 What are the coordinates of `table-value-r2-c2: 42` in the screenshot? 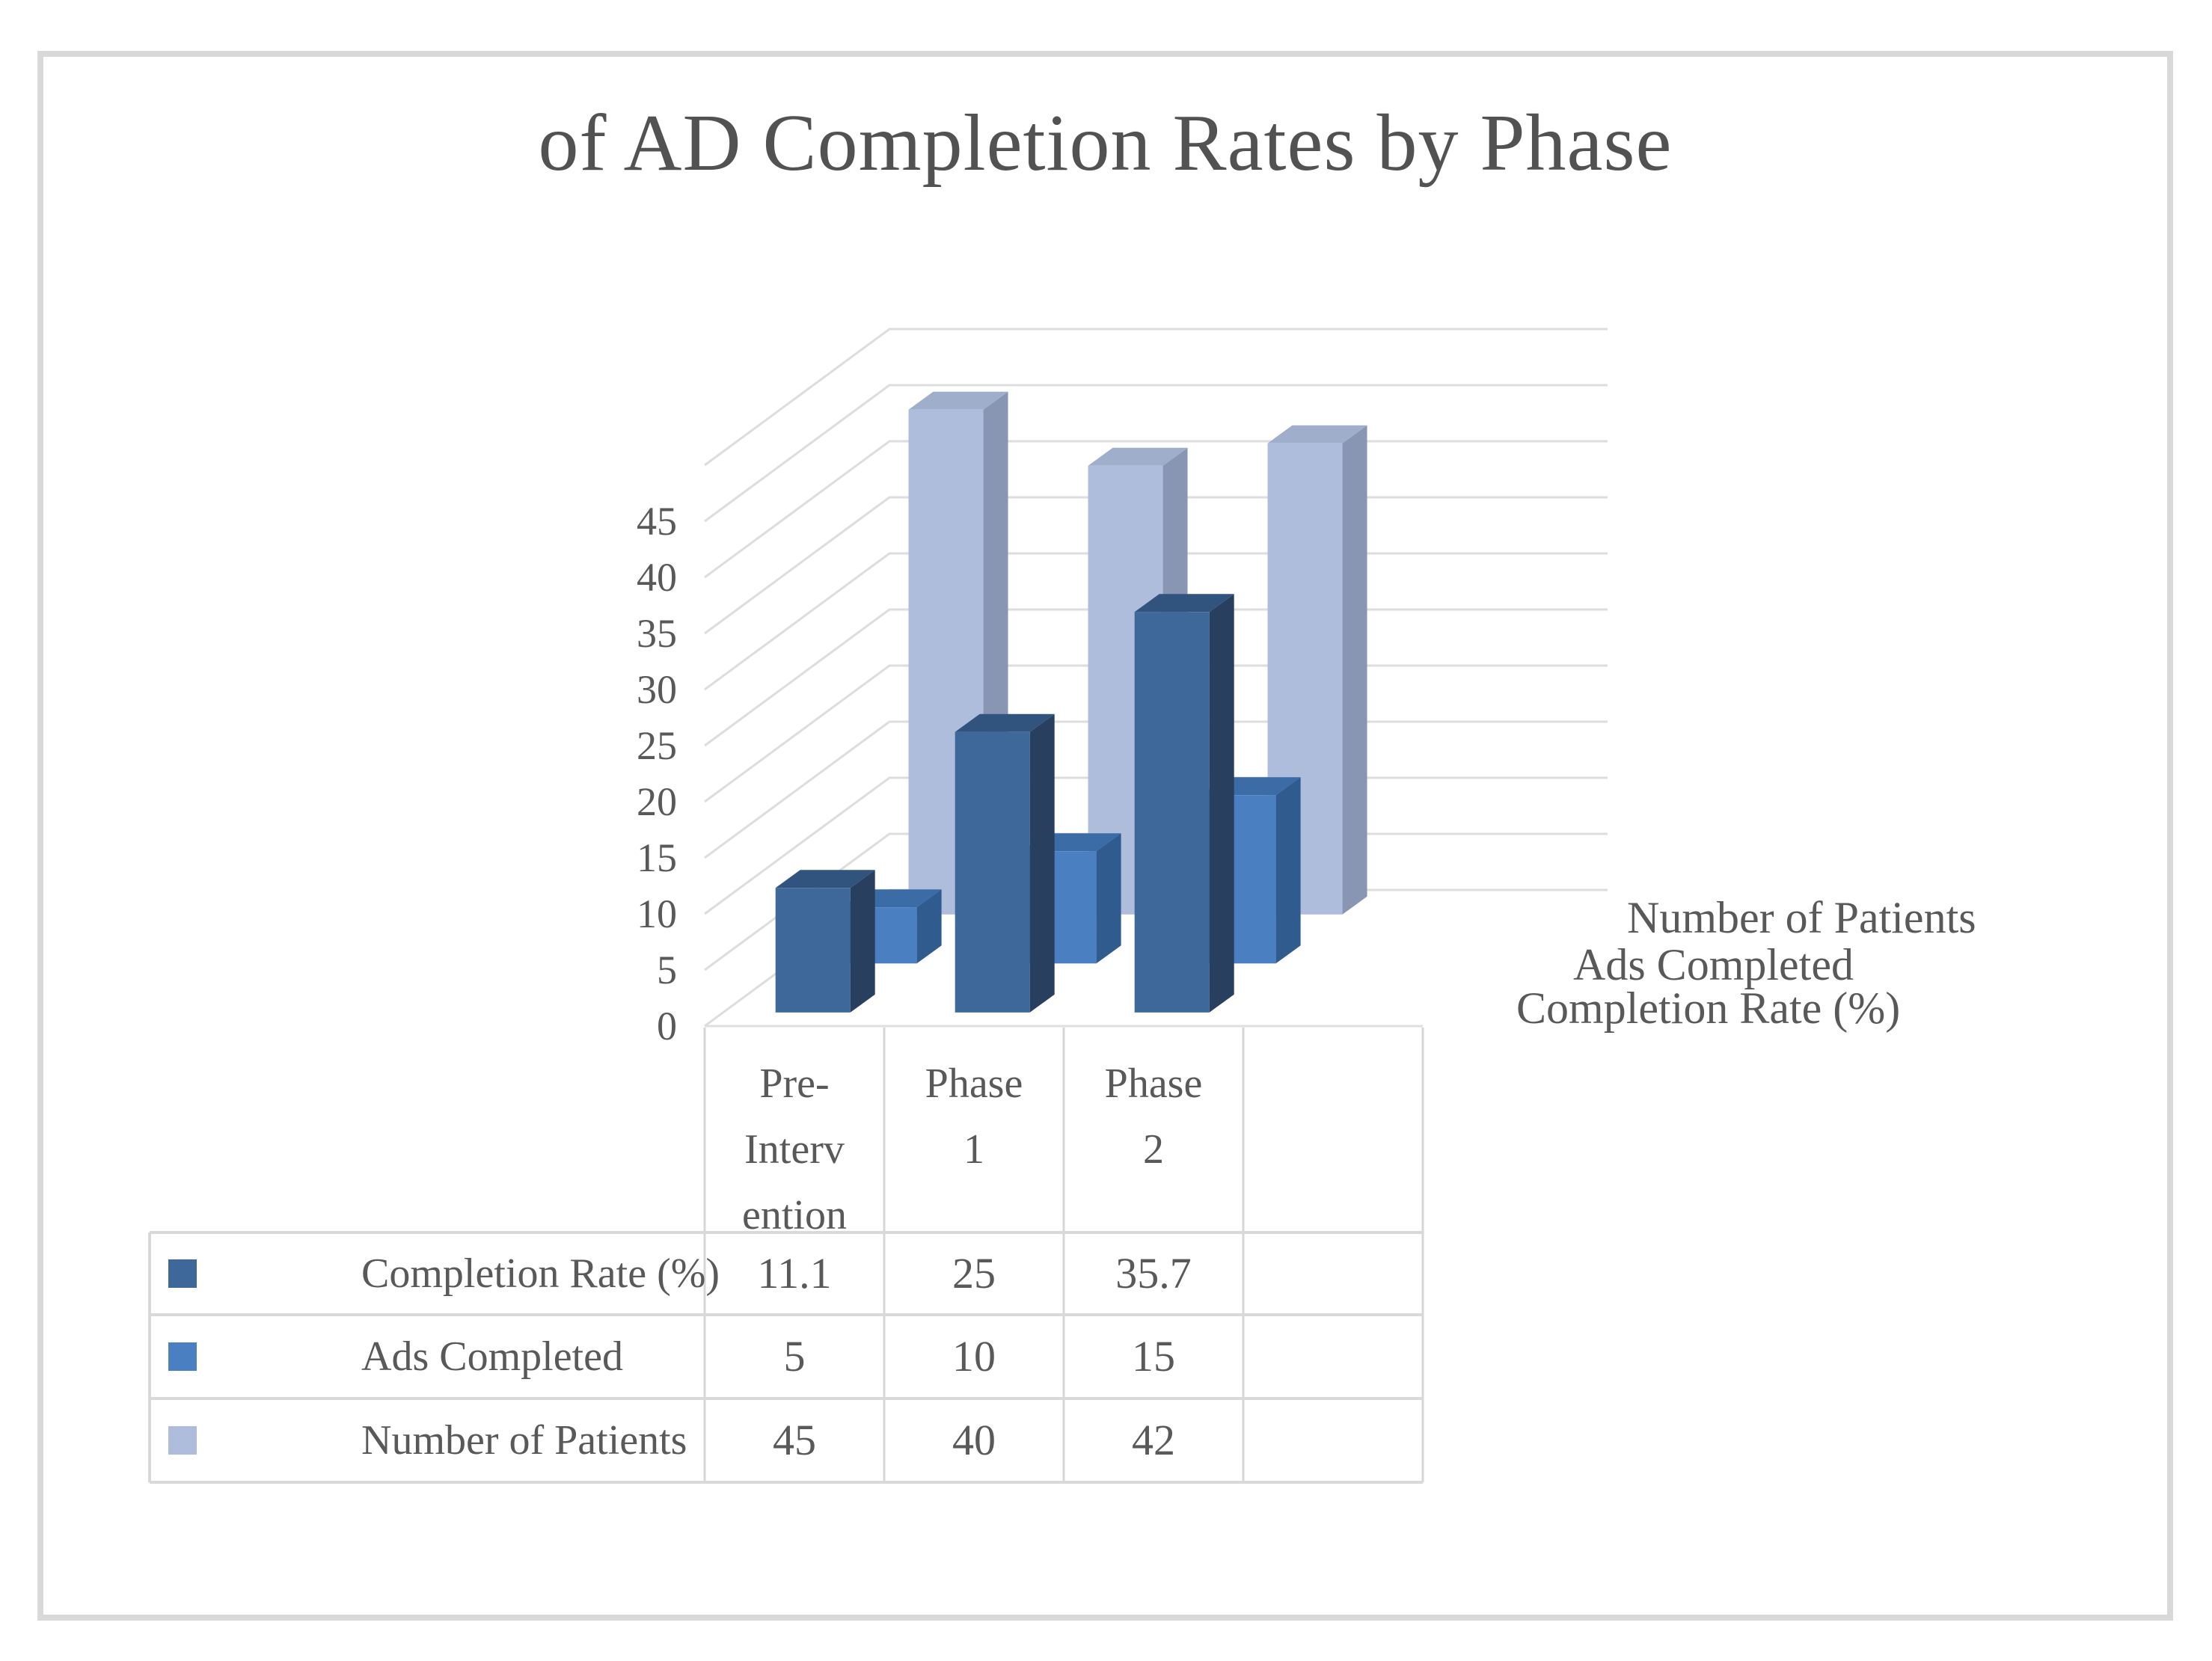 It's located at (1153, 1440).